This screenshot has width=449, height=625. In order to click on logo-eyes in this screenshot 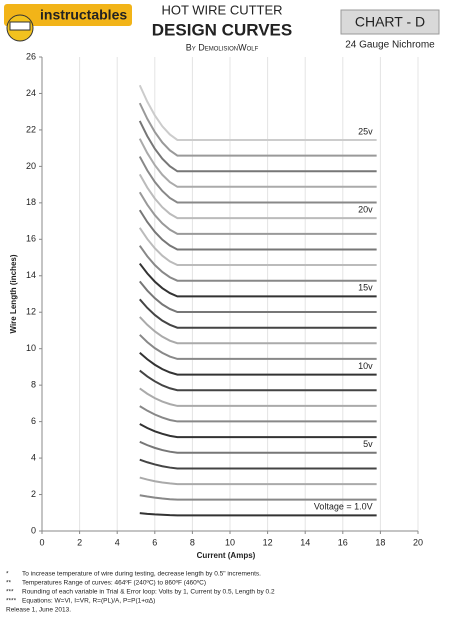, I will do `click(20, 26)`.